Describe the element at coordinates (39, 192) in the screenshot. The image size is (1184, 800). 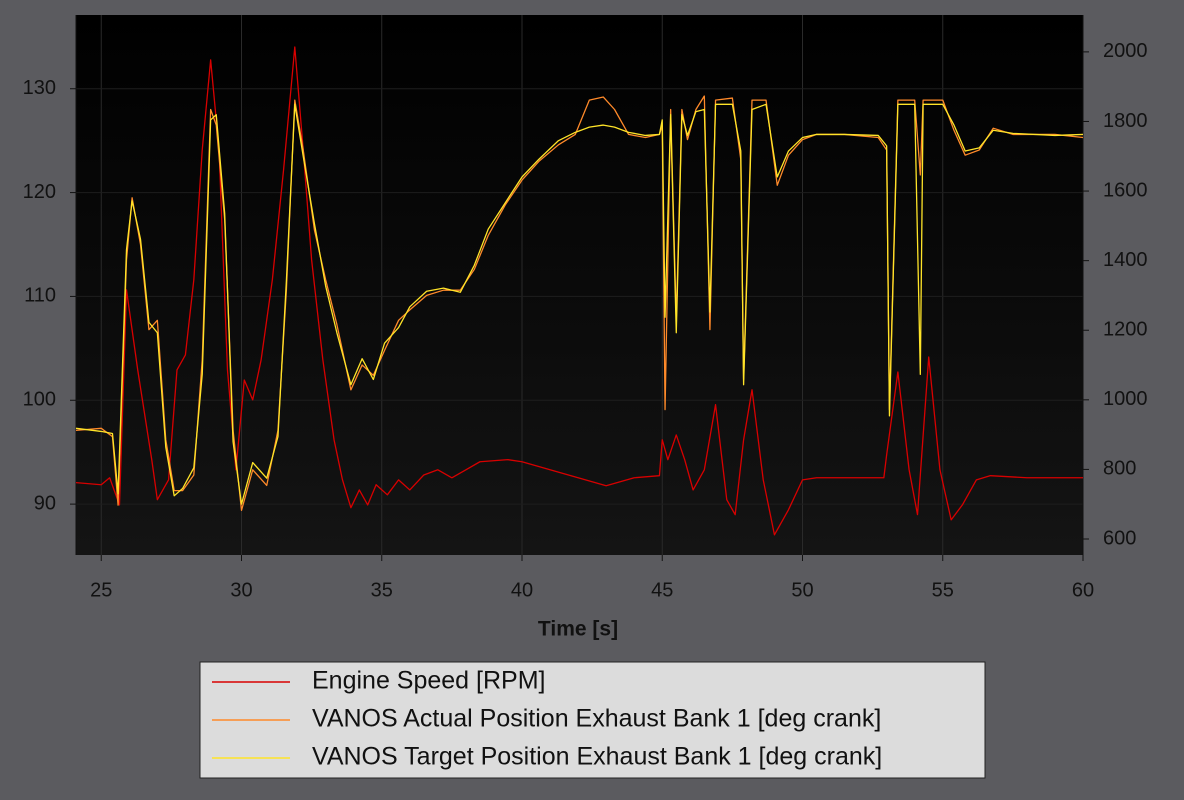
I see `y-tick-label: 120` at that location.